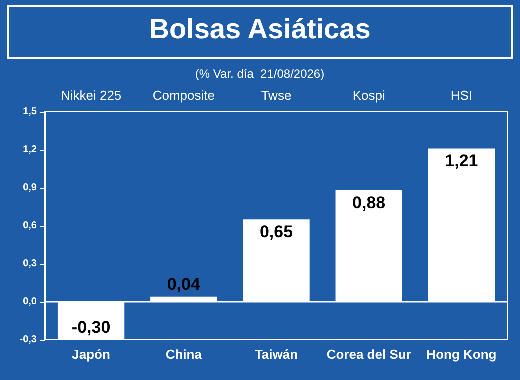 The image size is (520, 380). I want to click on data-label: 1,21, so click(461, 161).